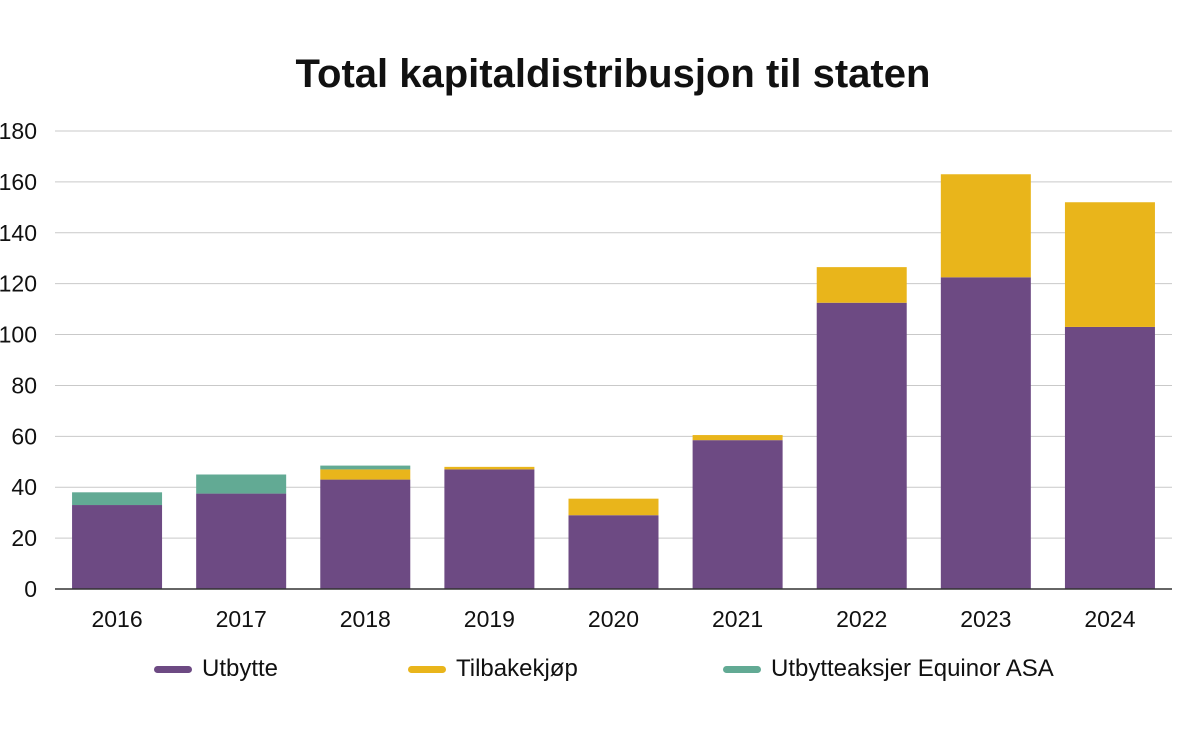 The width and height of the screenshot is (1200, 732). What do you see at coordinates (613, 619) in the screenshot?
I see `x-tick-label: 2020` at bounding box center [613, 619].